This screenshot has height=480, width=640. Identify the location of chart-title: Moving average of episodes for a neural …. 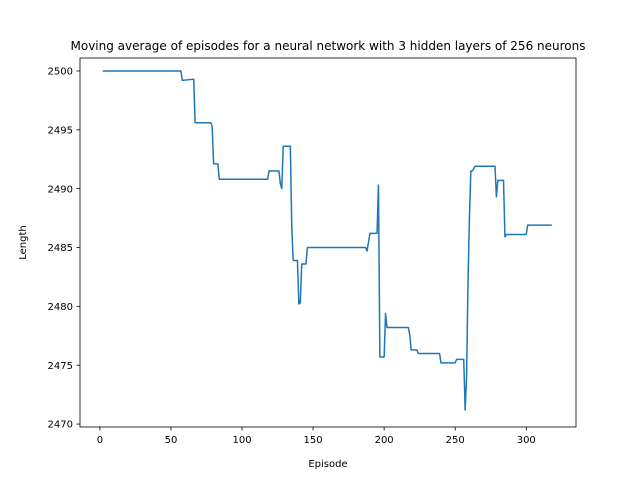
(328, 46).